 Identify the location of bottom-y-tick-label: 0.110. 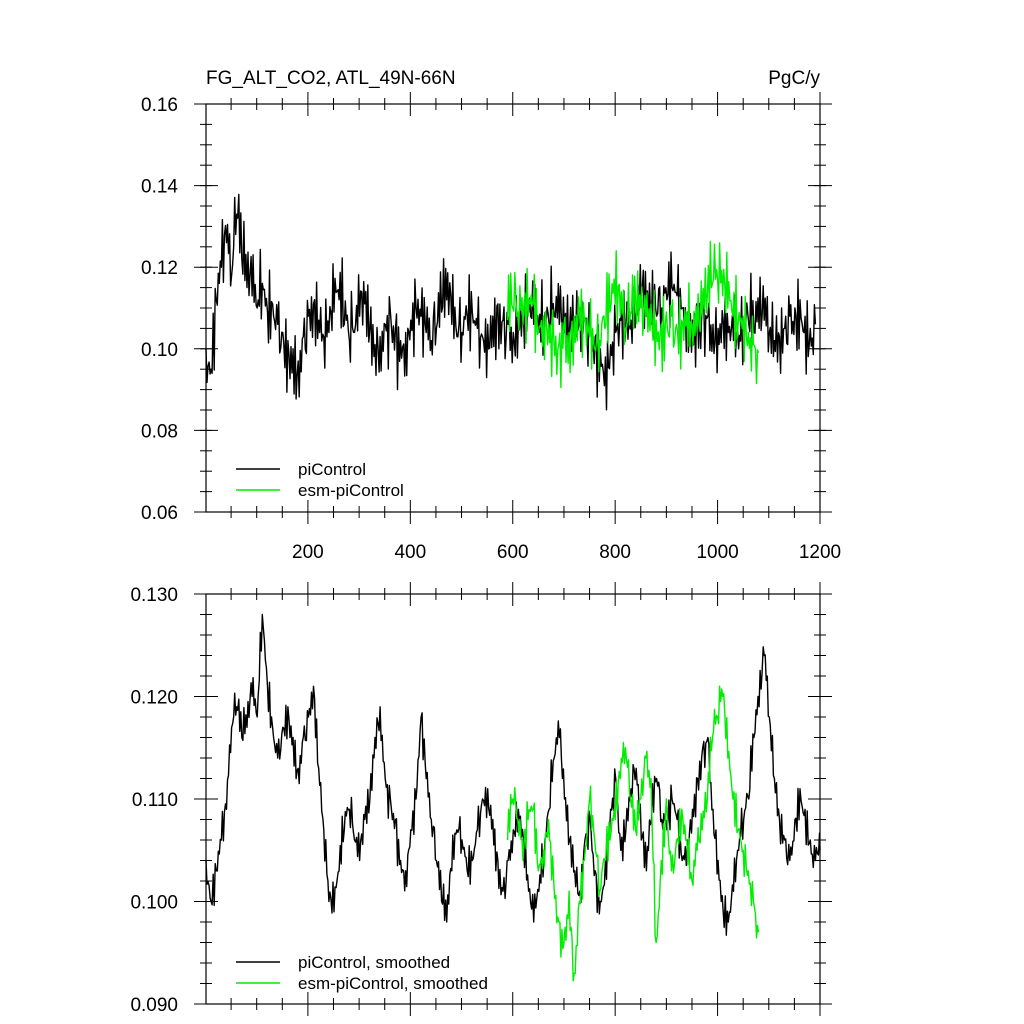
(155, 800).